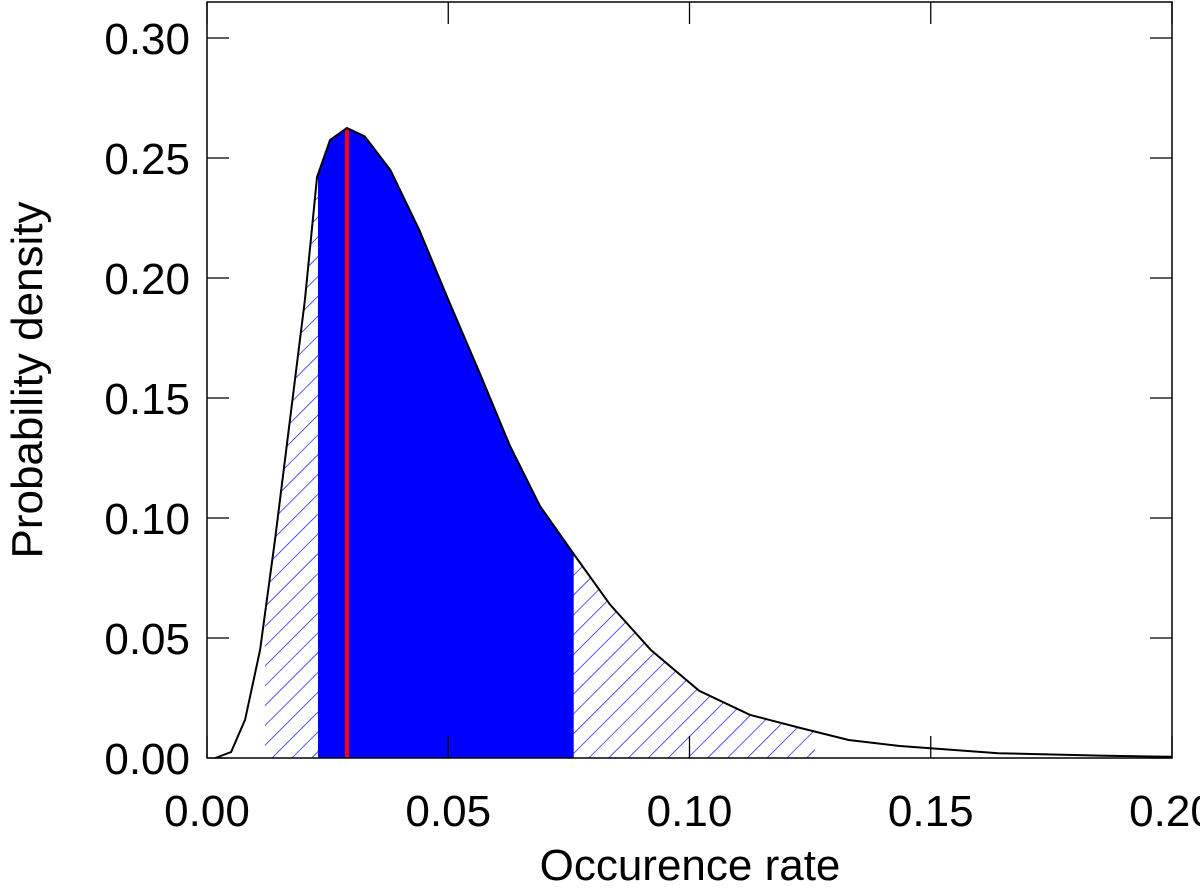 The image size is (1200, 889). What do you see at coordinates (147, 639) in the screenshot?
I see `y-tick-label: 0.05` at bounding box center [147, 639].